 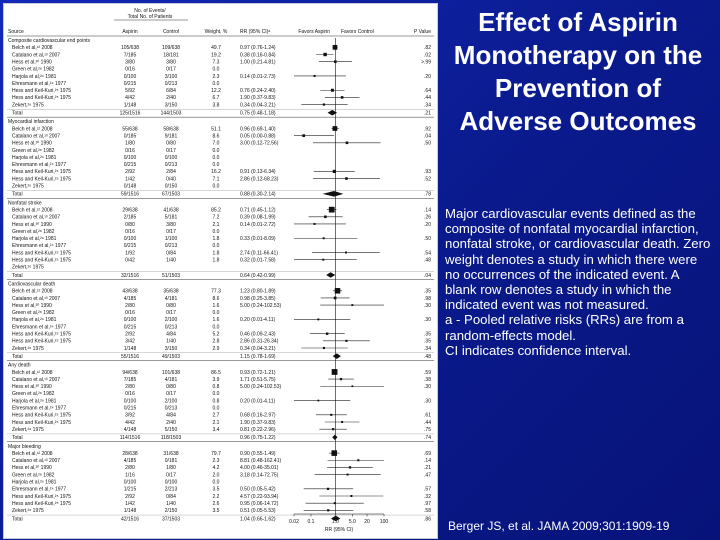 I want to click on col-header-control: Control, so click(x=171, y=32).